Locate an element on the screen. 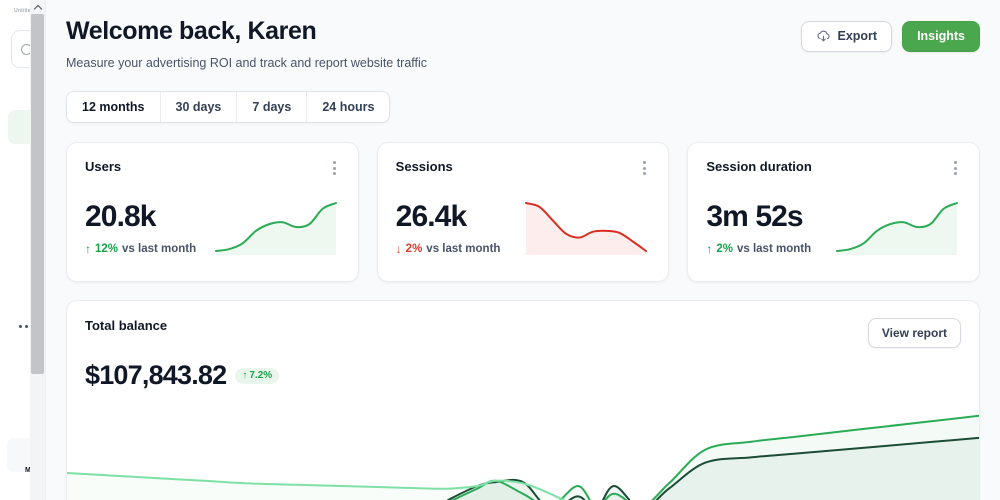  insights-button-label: Insights is located at coordinates (941, 36).